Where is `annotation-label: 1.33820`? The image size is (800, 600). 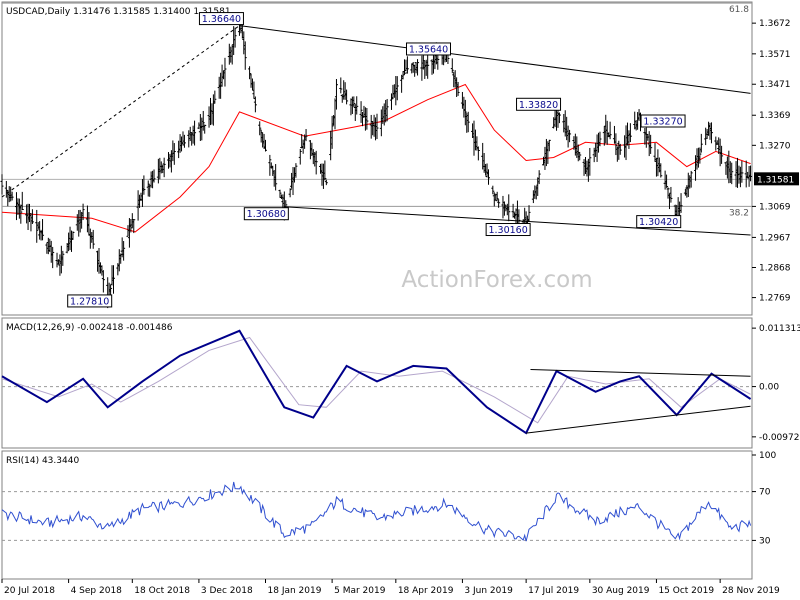 annotation-label: 1.33820 is located at coordinates (538, 105).